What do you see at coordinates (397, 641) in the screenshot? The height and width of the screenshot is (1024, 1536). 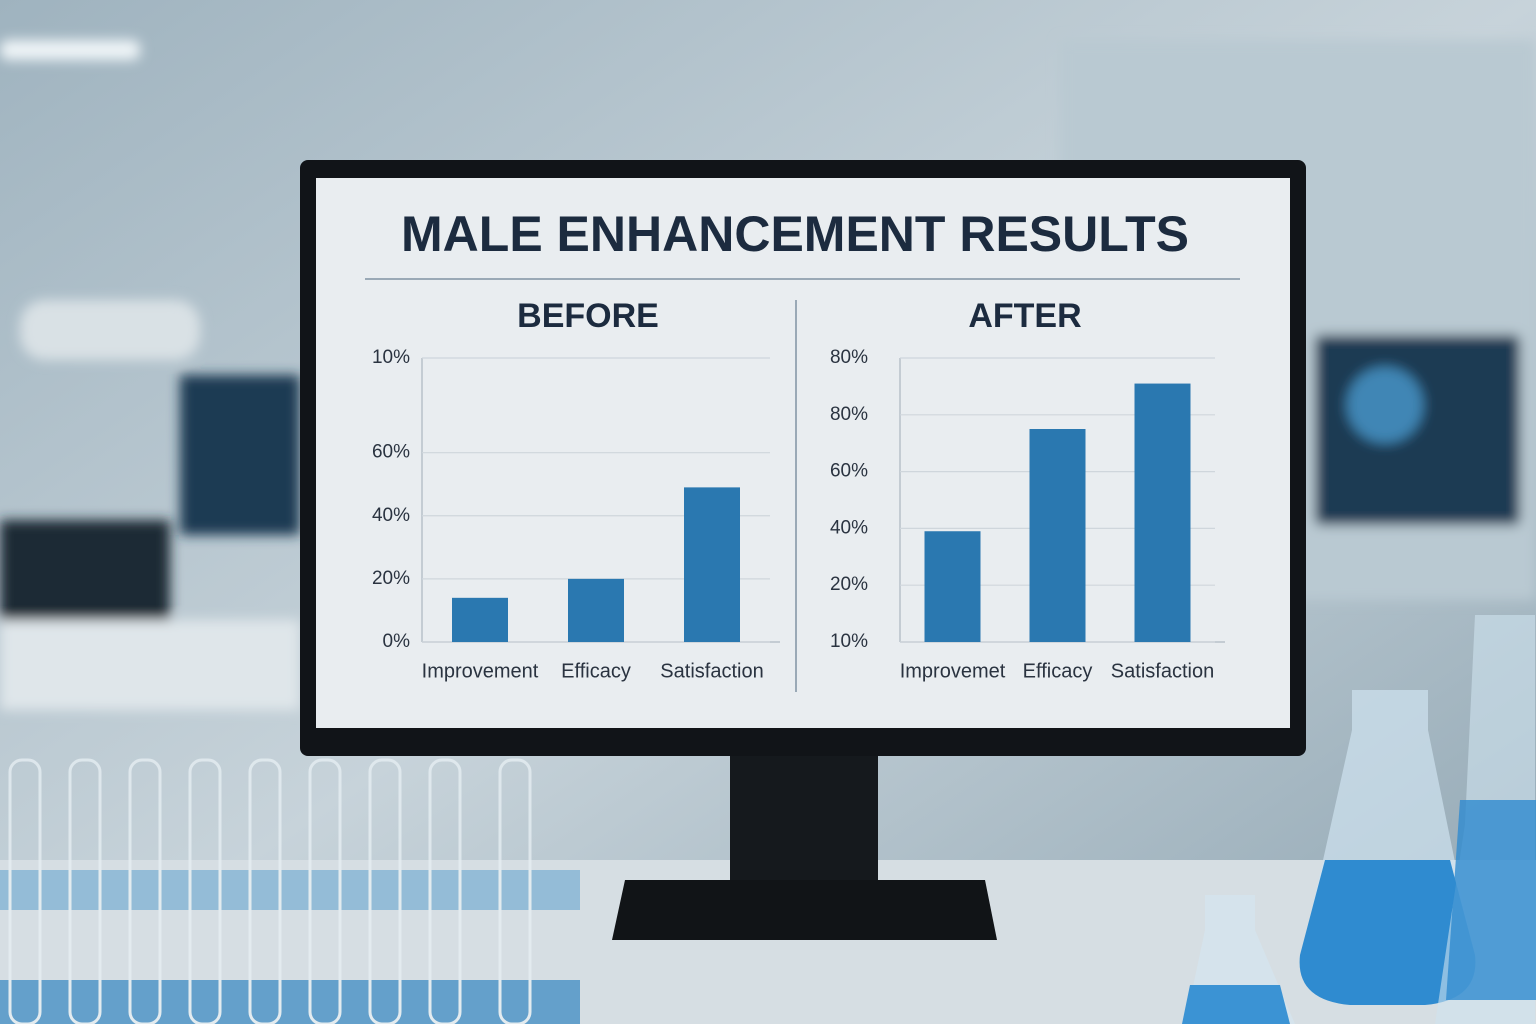 I see `y-tick-label: 0%` at bounding box center [397, 641].